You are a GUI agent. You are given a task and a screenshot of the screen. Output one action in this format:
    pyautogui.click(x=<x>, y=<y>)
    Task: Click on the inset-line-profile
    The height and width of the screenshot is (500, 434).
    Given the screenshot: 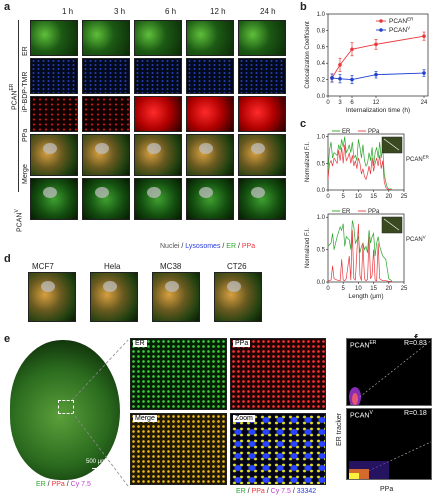 What is the action you would take?
    pyautogui.click(x=391, y=224)
    